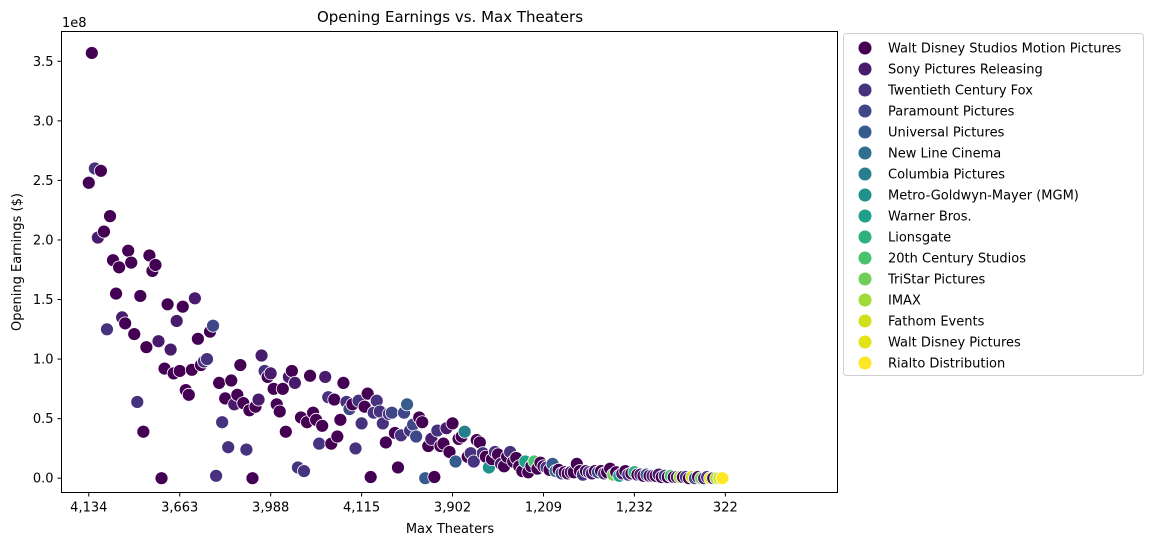 This screenshot has height=545, width=1152. I want to click on legend-label: Fathom Events, so click(936, 322).